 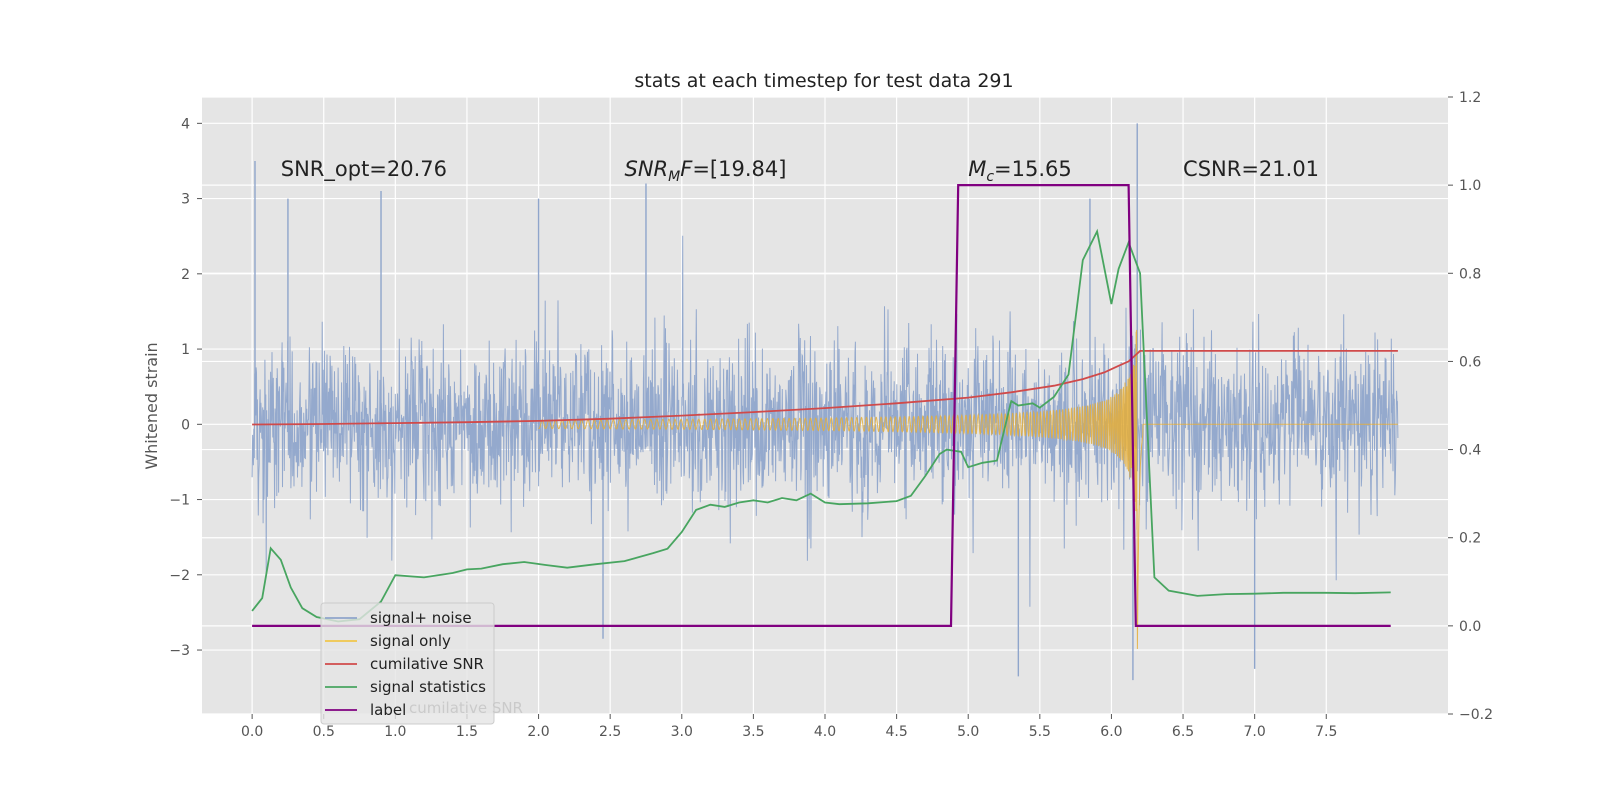 I want to click on y2-tick-label: 0.2, so click(x=1470, y=539).